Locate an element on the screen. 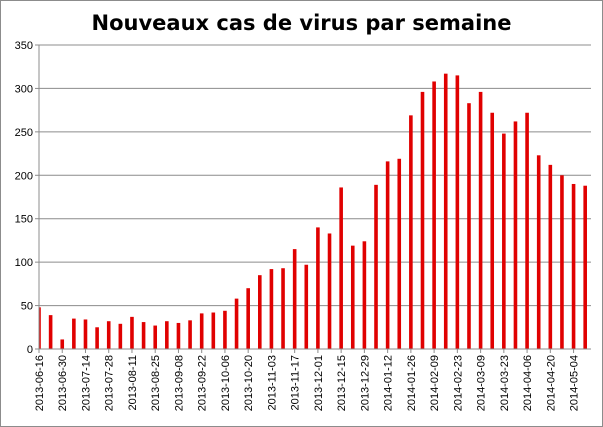 This screenshot has width=603, height=427. x-tick-label: 2013-08-25 is located at coordinates (156, 383).